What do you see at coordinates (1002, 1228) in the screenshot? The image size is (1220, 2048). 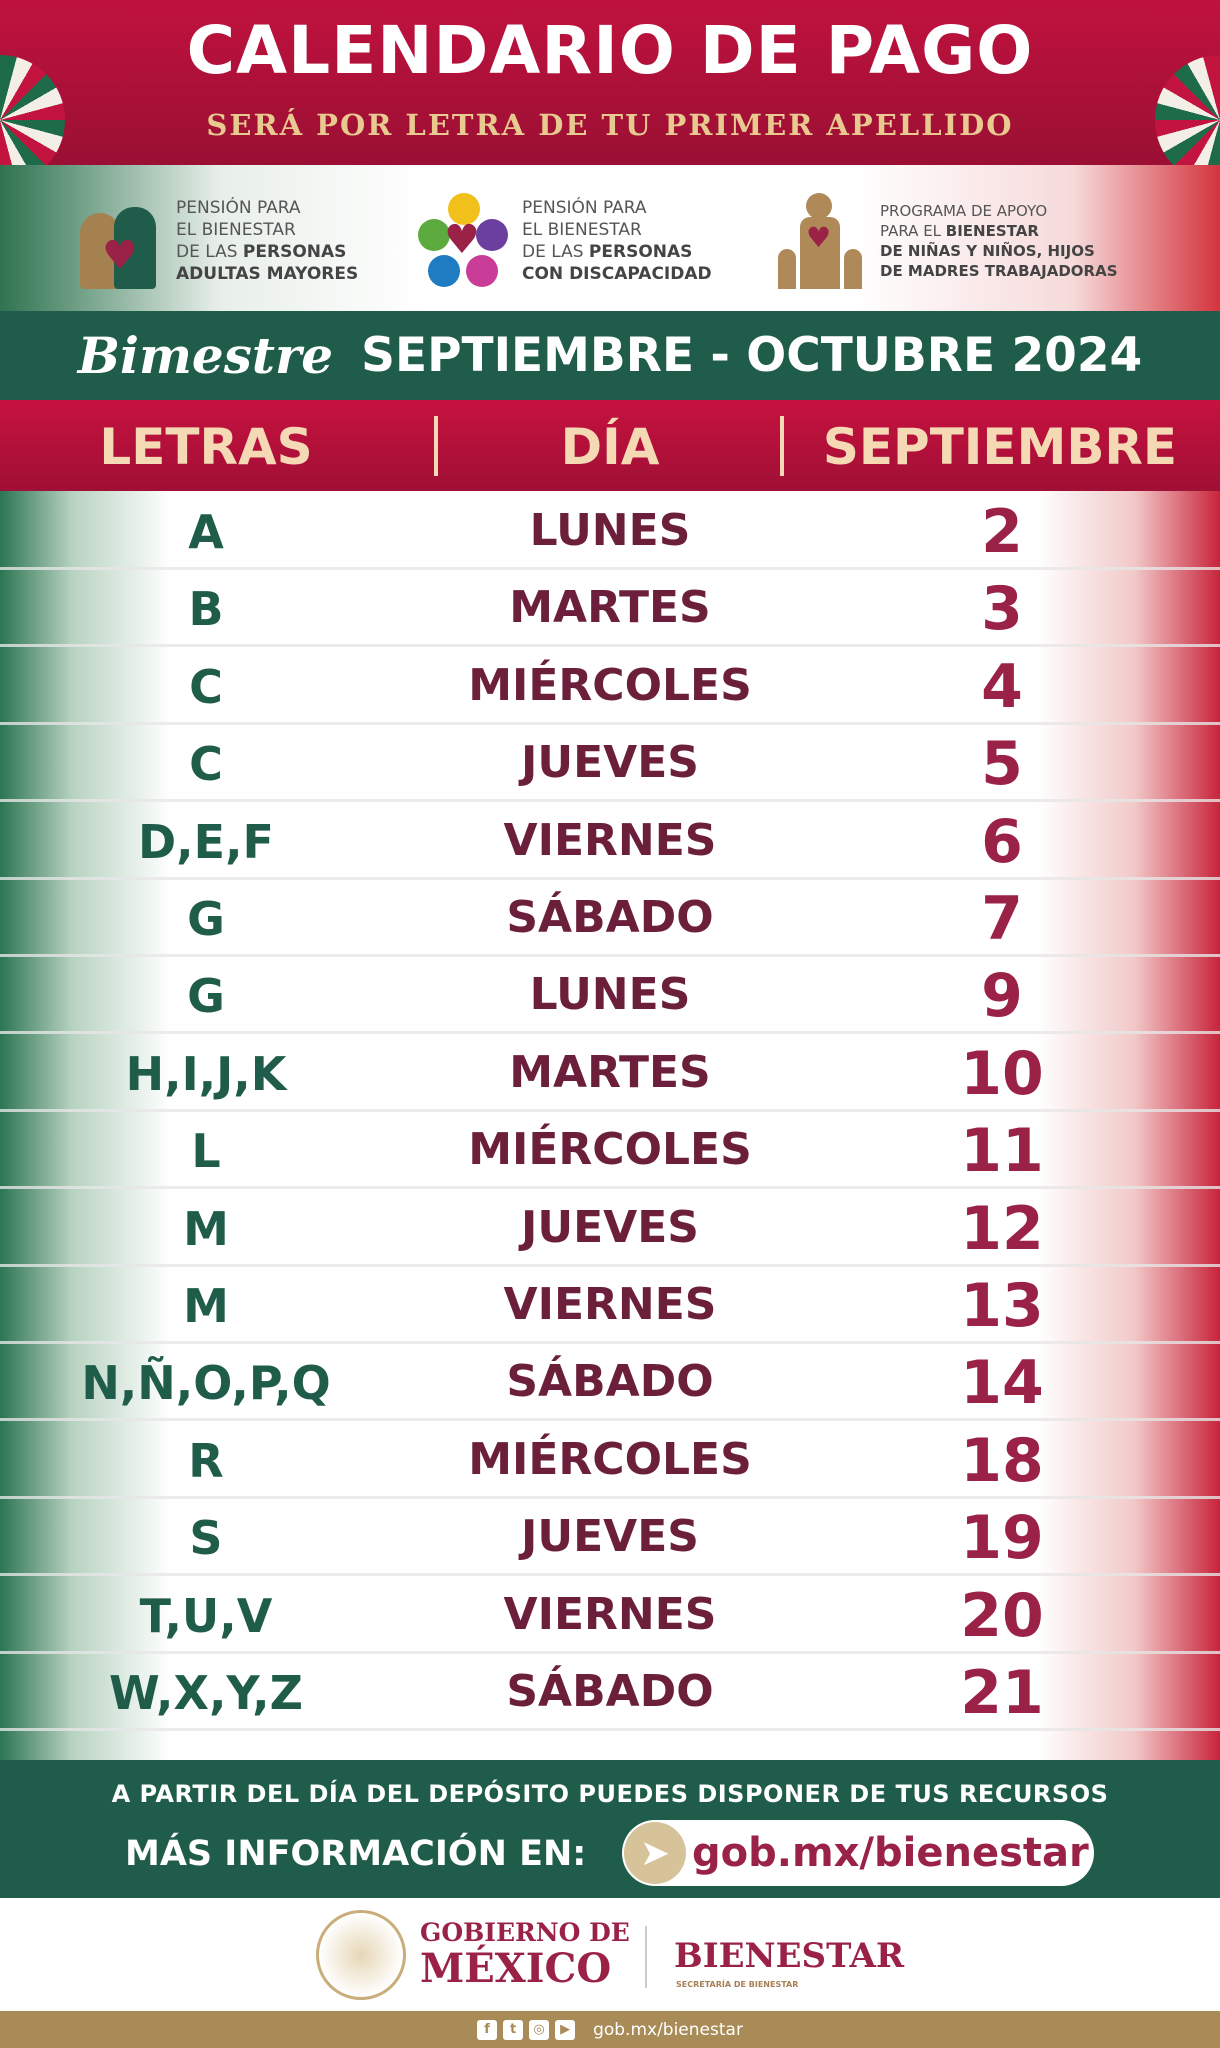 I see `row-date: 12` at bounding box center [1002, 1228].